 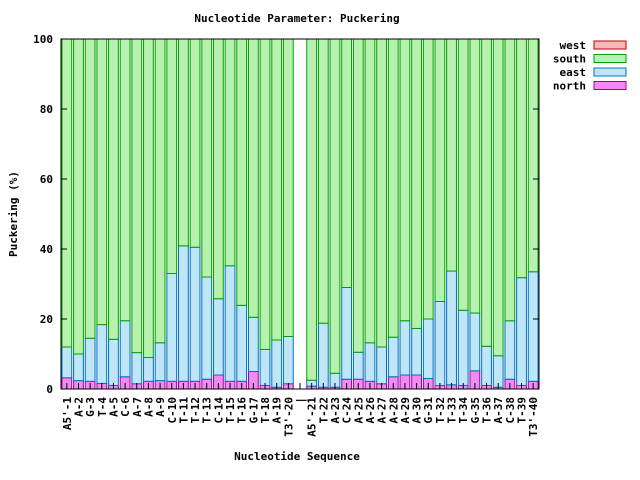 I want to click on x-tick-label: G-35, so click(x=475, y=410).